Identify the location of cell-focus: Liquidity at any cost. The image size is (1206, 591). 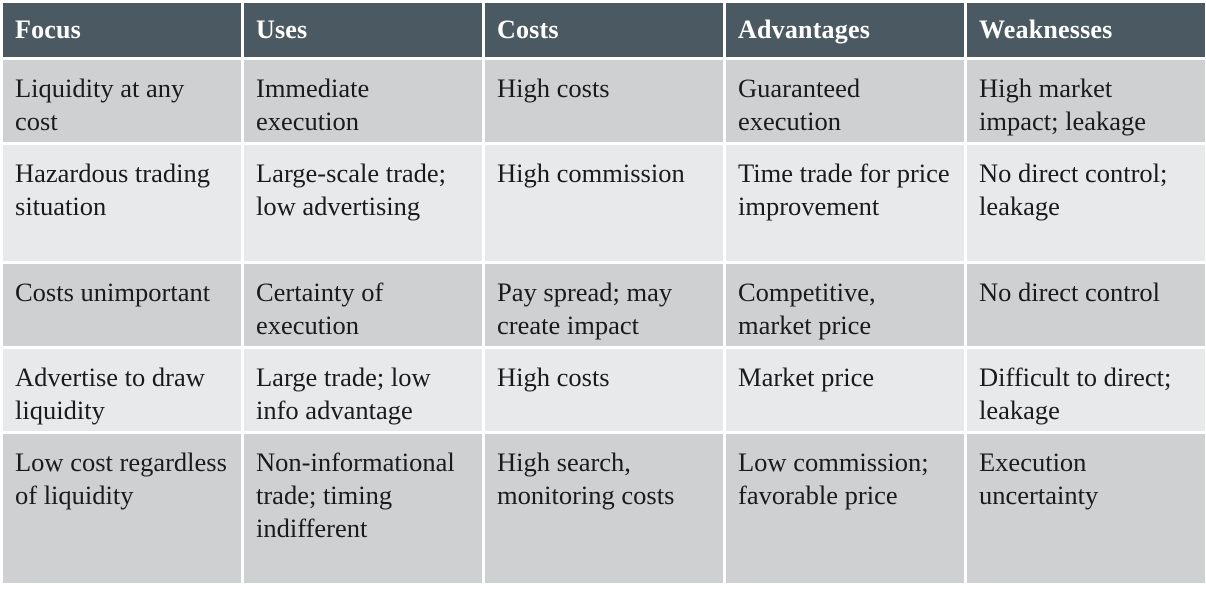
(122, 101).